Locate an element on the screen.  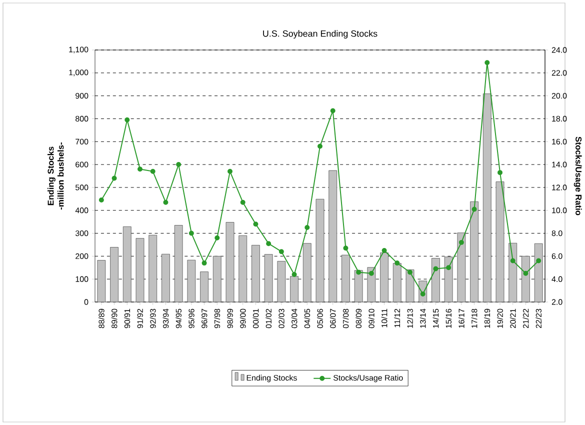
chart-title: U.S. Soybean Ending Stocks is located at coordinates (320, 34).